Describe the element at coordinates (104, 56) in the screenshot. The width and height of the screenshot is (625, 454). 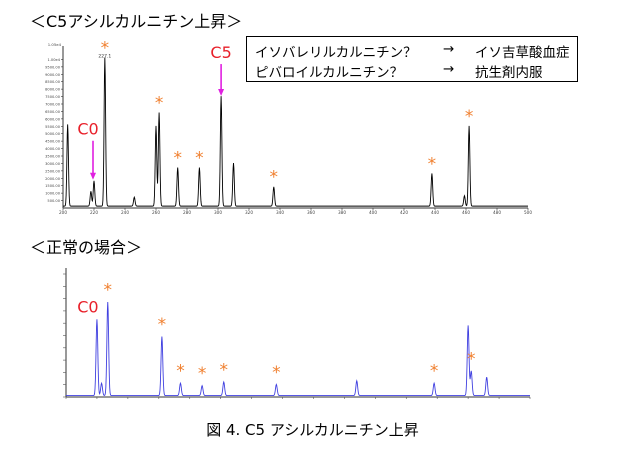
I see `elevated-peak-label: 227.1` at that location.